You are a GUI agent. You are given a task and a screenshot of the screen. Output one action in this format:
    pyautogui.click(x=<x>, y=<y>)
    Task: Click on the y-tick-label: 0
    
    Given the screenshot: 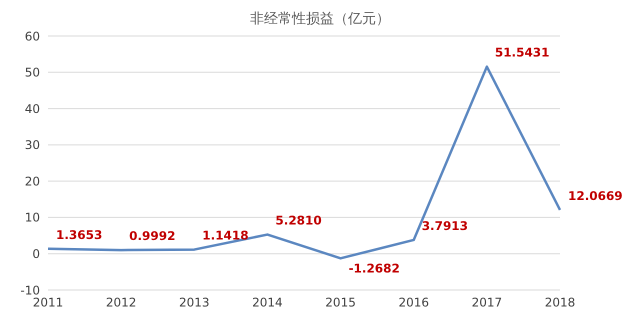 What is the action you would take?
    pyautogui.click(x=36, y=253)
    